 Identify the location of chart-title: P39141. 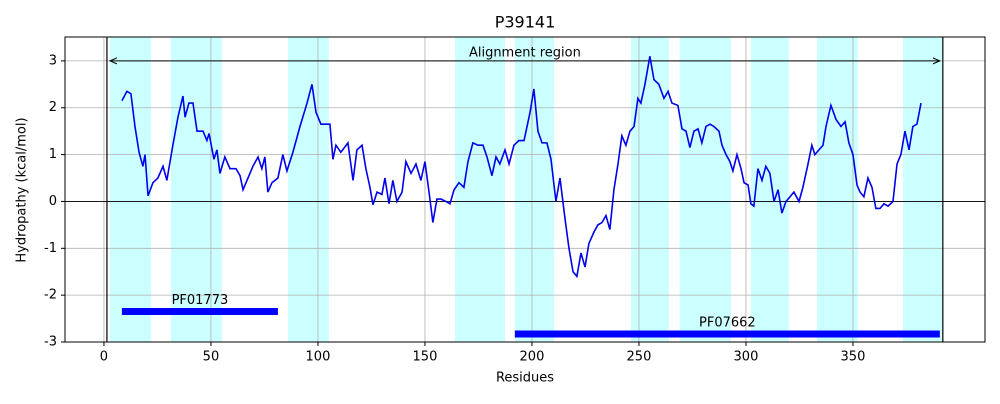
(525, 22).